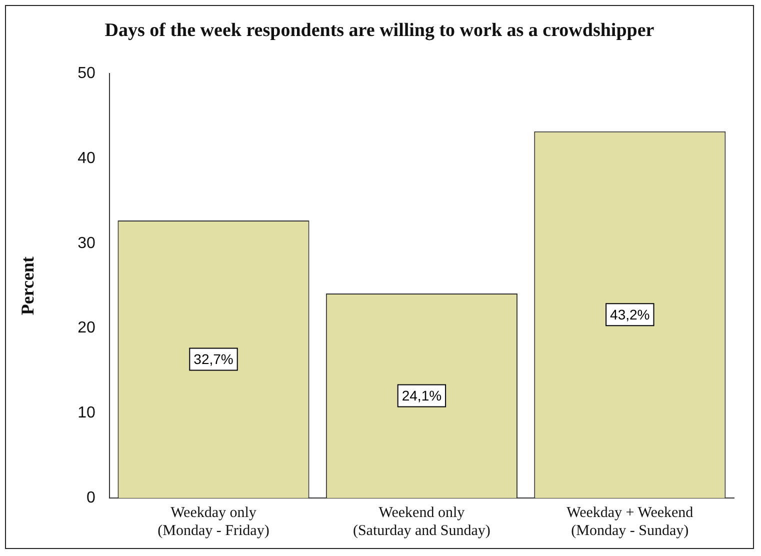 The height and width of the screenshot is (556, 761). What do you see at coordinates (87, 243) in the screenshot?
I see `y-tick-label: 30` at bounding box center [87, 243].